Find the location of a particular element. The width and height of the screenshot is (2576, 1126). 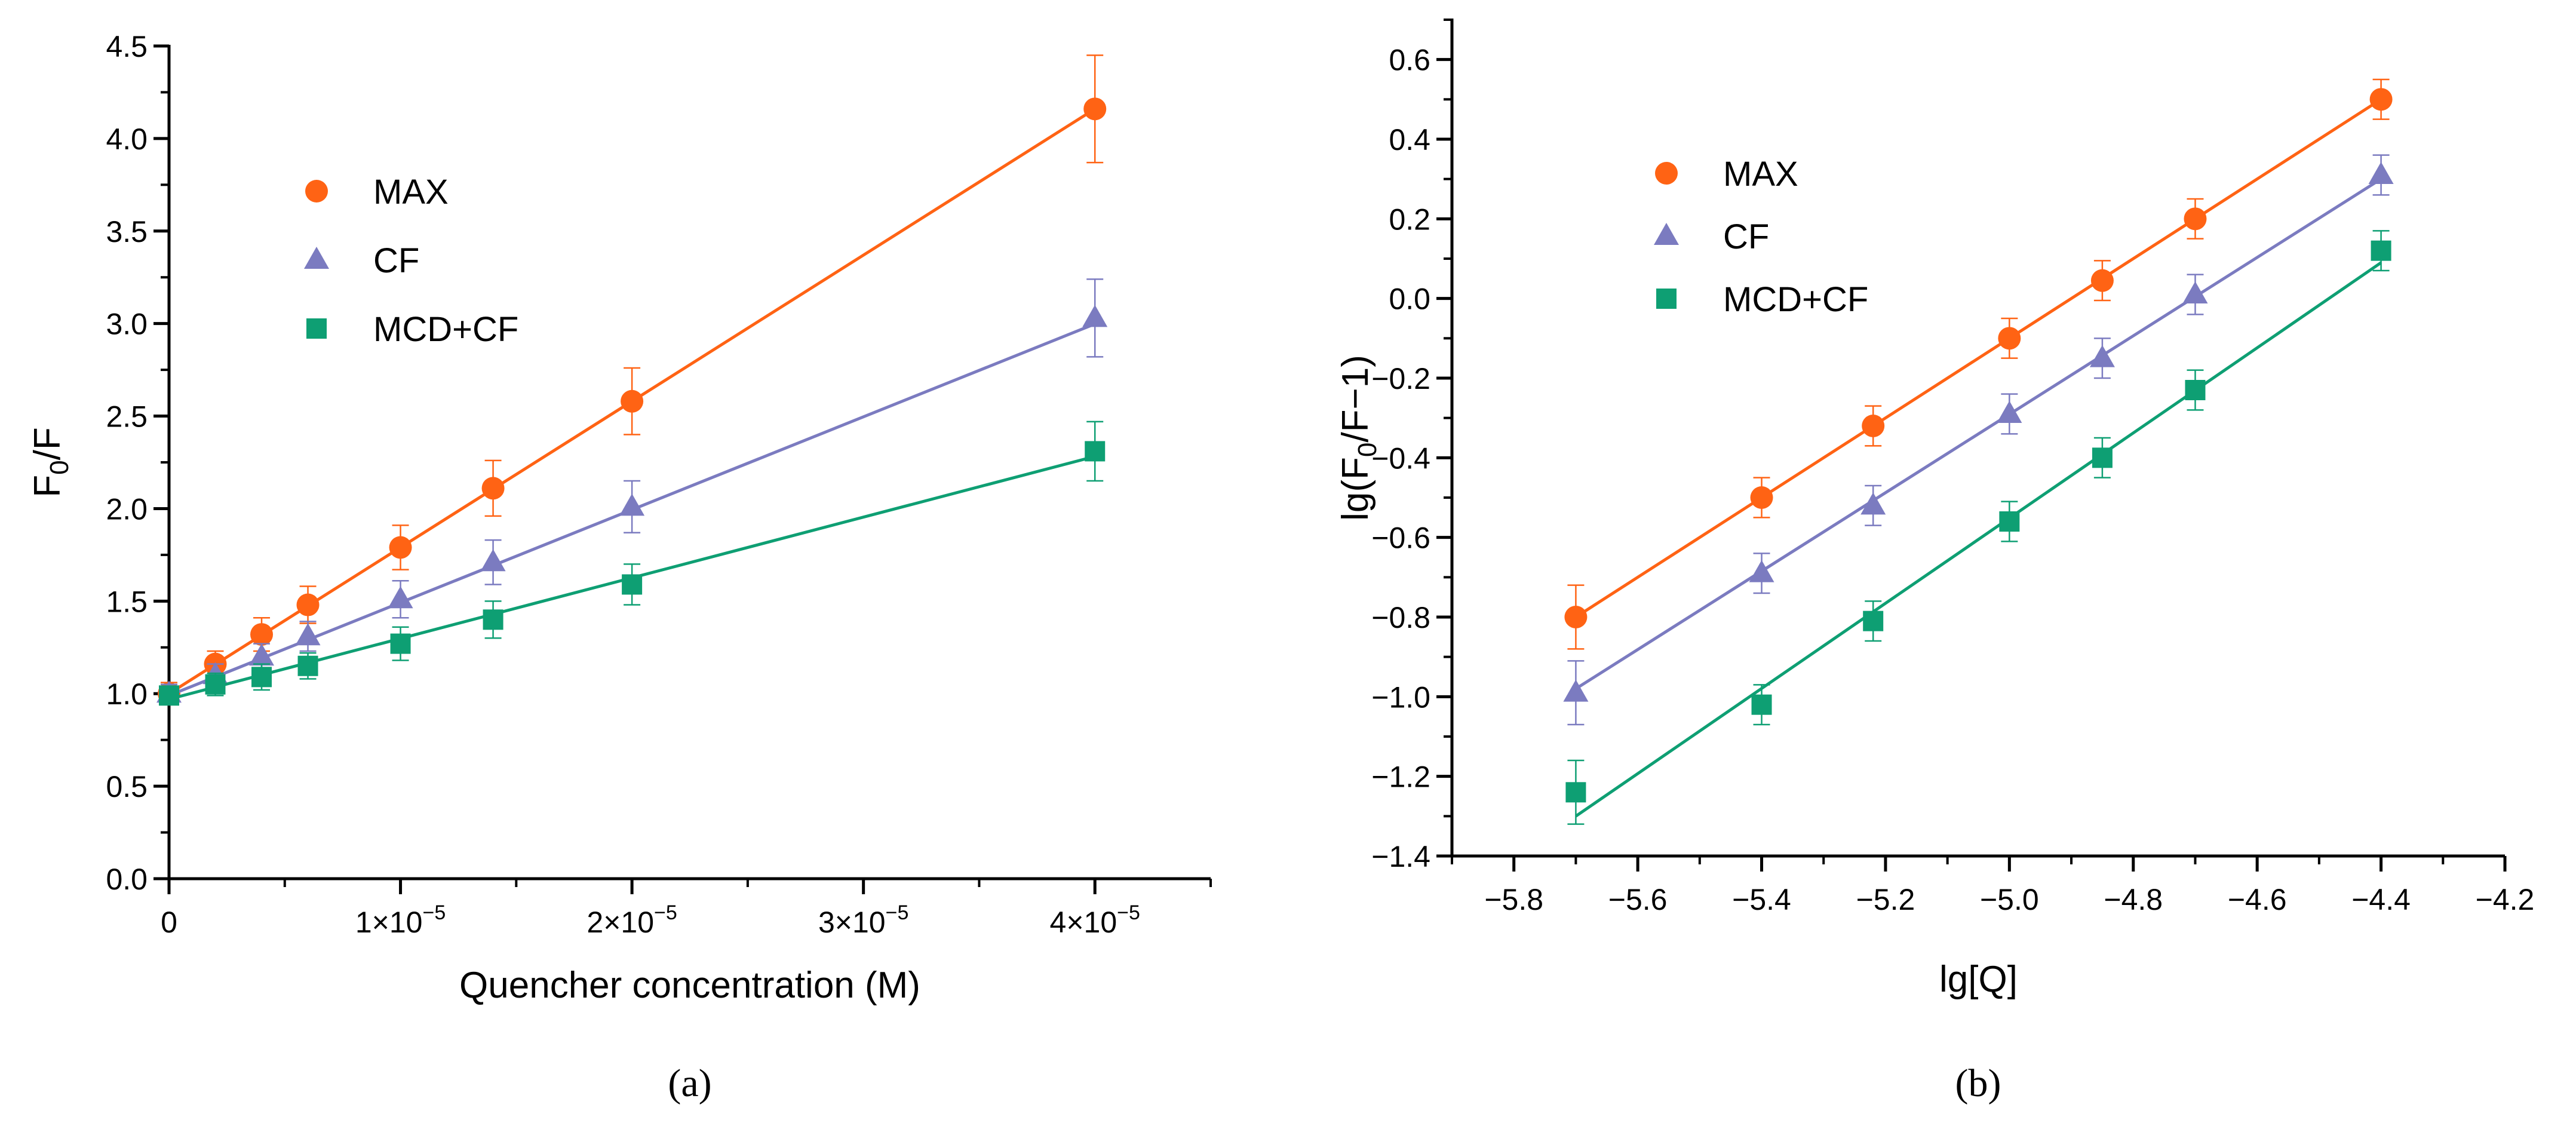

x-tick-label: 4×10⁻⁵ is located at coordinates (1095, 920).